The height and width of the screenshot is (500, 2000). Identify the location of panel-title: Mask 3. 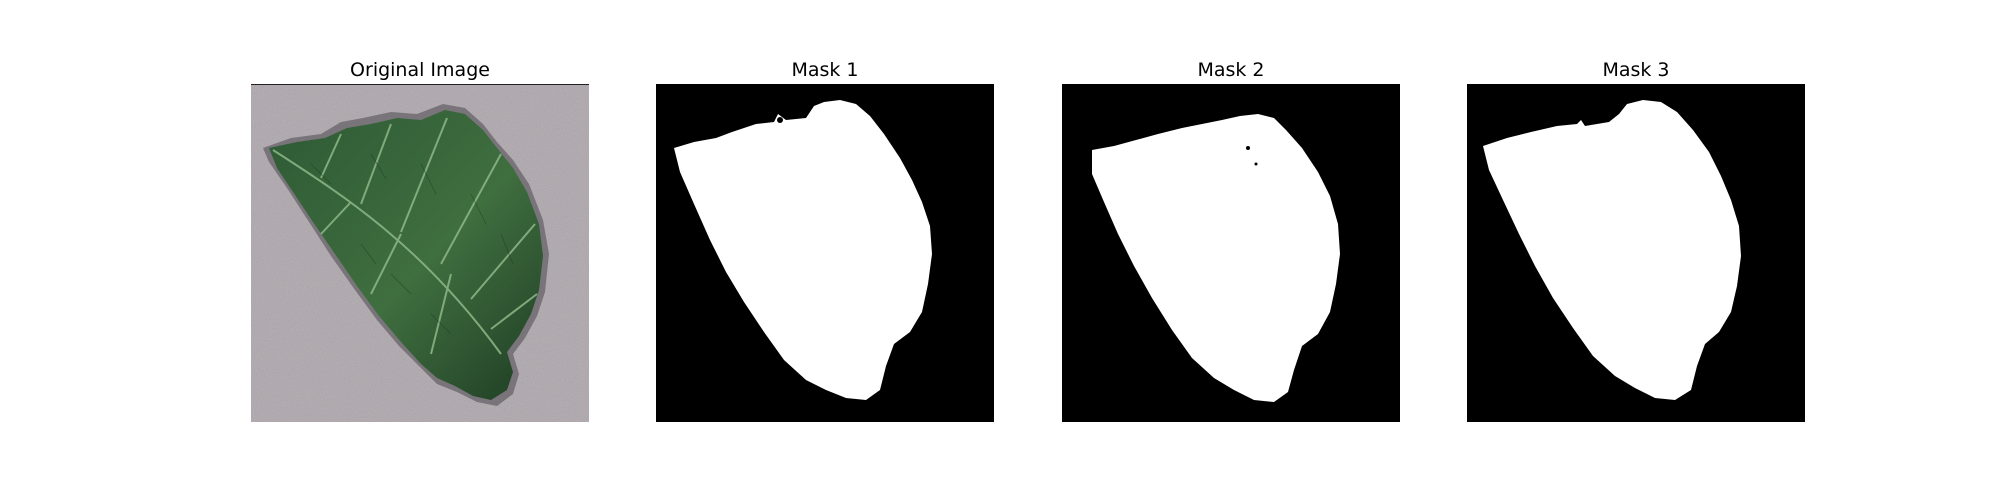
(1636, 70).